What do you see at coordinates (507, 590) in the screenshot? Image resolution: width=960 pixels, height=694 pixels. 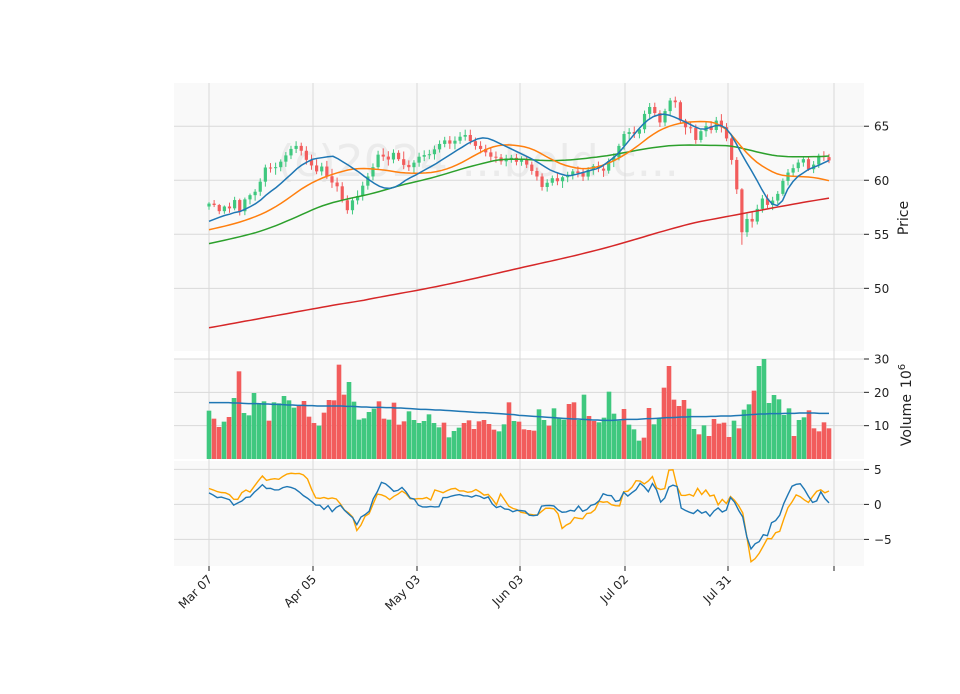 I see `x-tick-label: Jun 03` at bounding box center [507, 590].